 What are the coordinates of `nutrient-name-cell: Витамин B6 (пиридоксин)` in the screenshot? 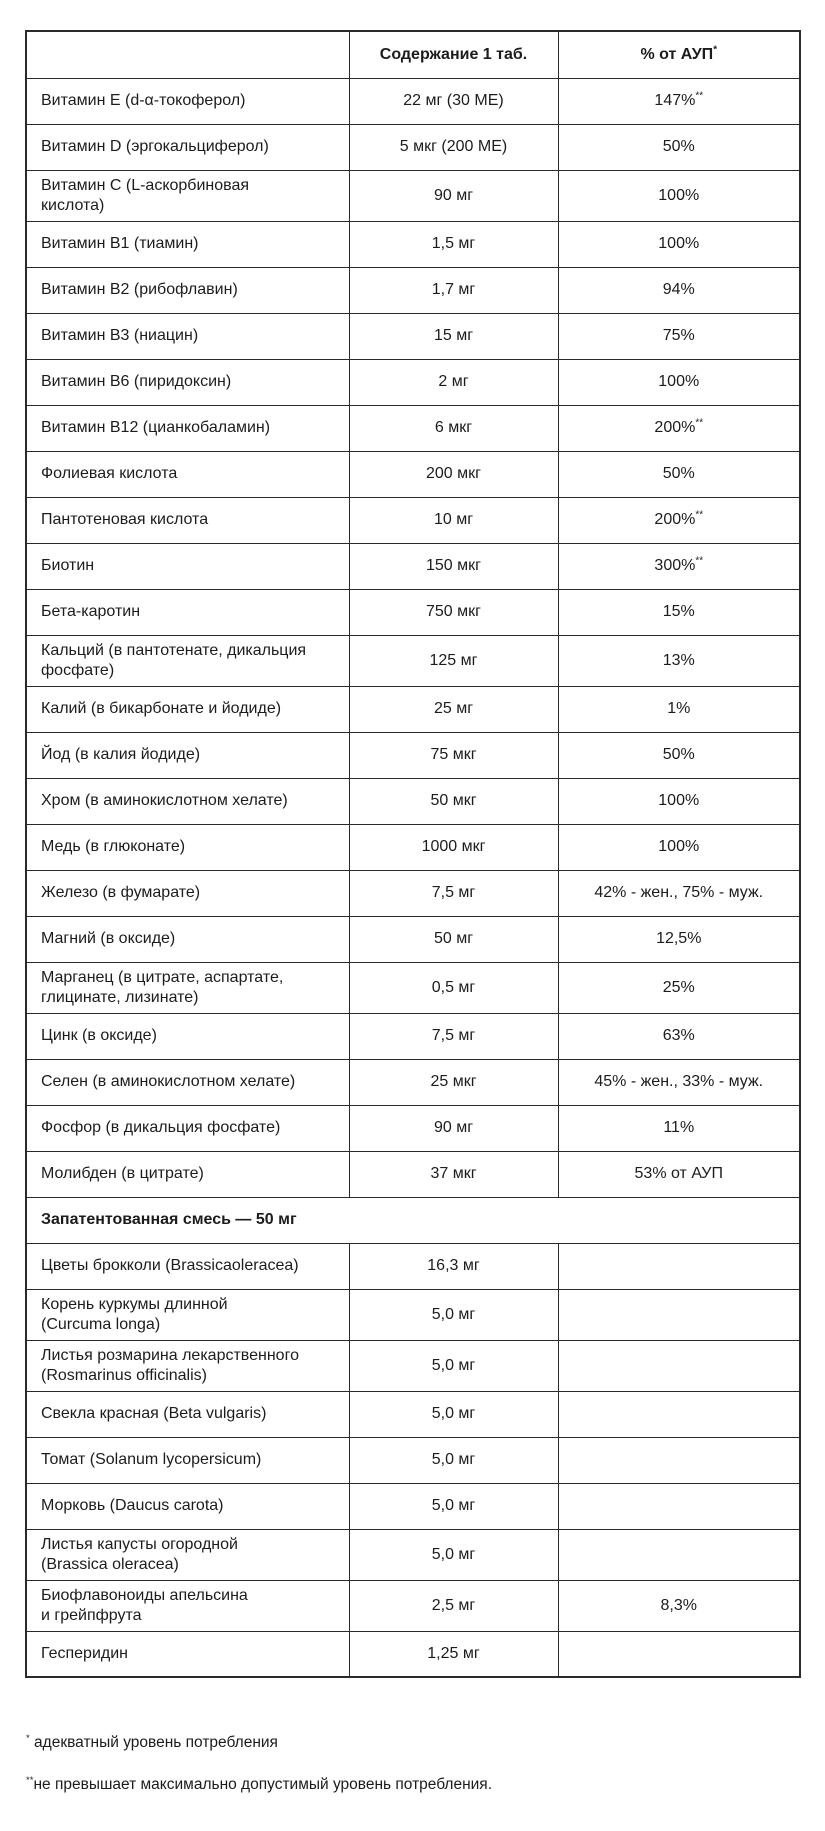 It's located at (187, 382).